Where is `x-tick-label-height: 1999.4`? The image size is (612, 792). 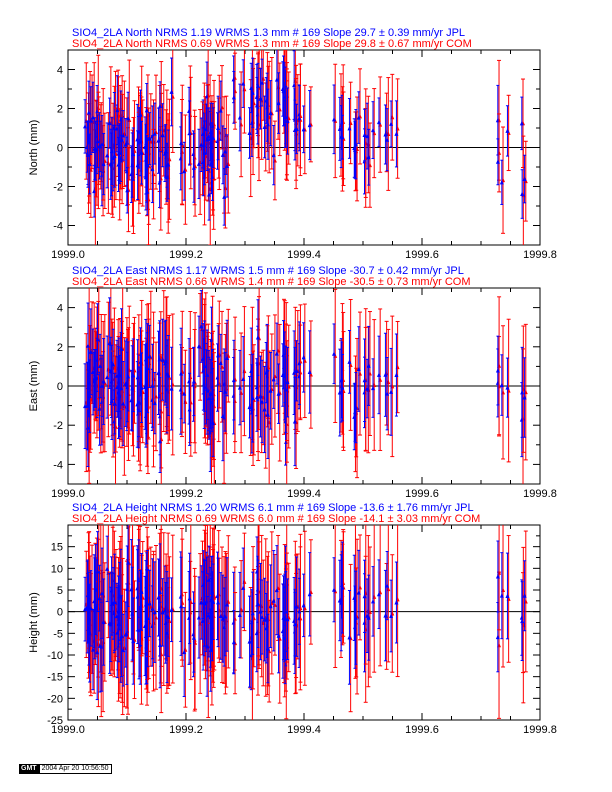
x-tick-label-height: 1999.4 is located at coordinates (304, 730).